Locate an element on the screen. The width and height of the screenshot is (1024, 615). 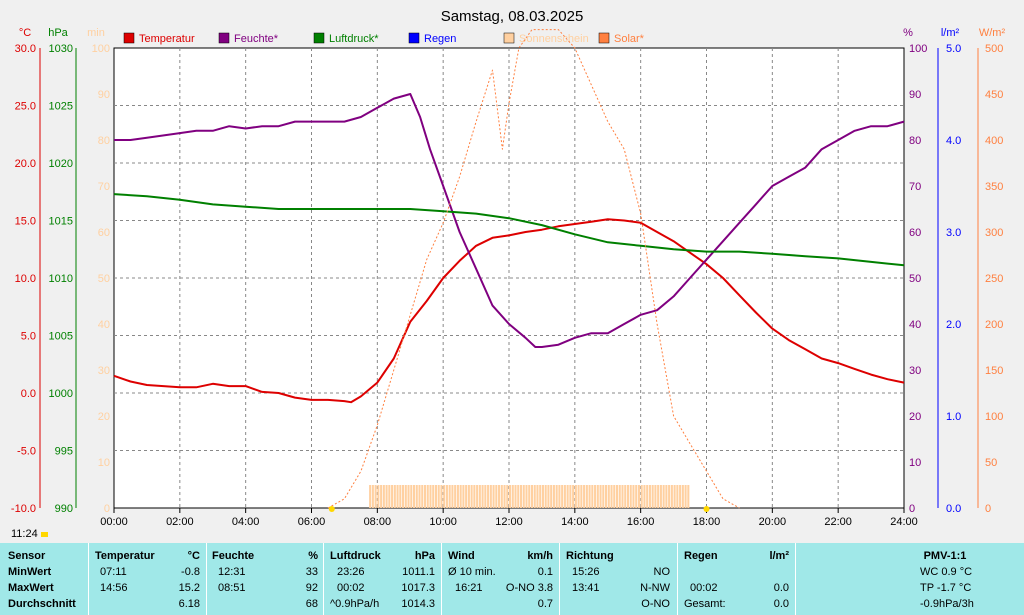
humidity-tick-label: 60 is located at coordinates (915, 233).